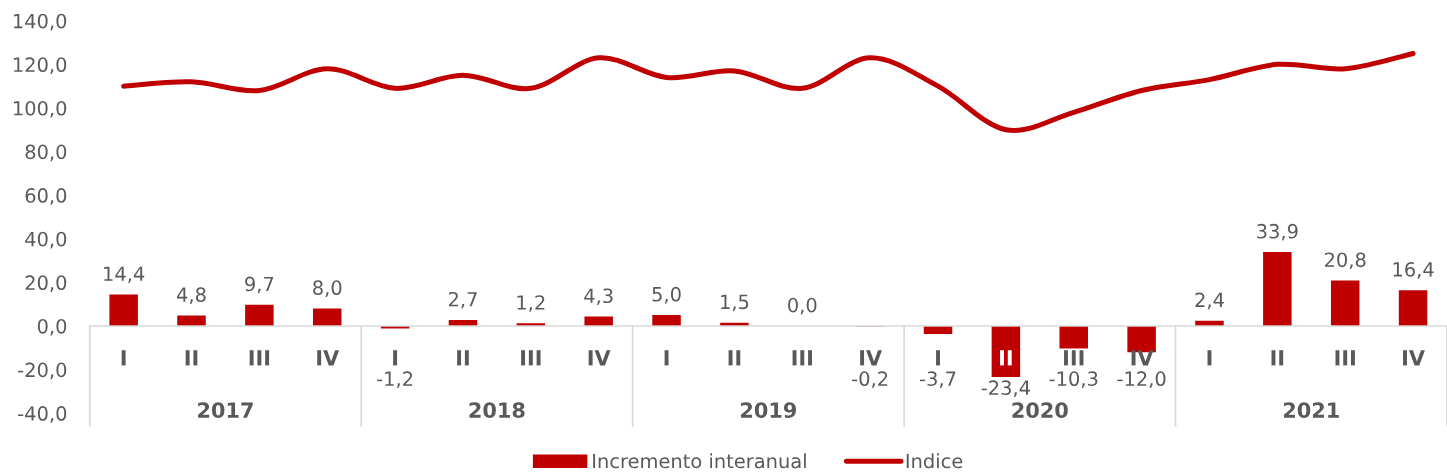 The image size is (1447, 476). Describe the element at coordinates (1277, 232) in the screenshot. I see `data-label: 33,9` at that location.